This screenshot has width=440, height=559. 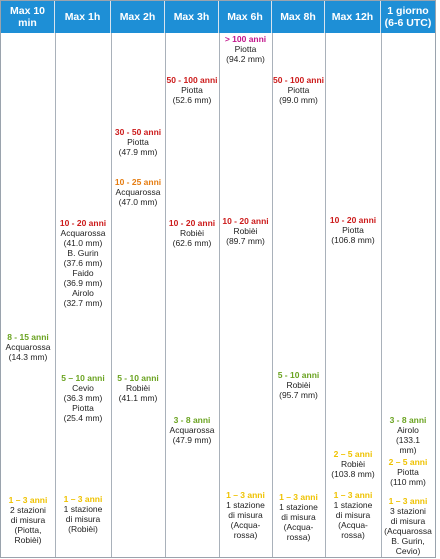 I want to click on entry-max12h-yellow-1: 2 – 5 anni Robièi (103.8 mm), so click(x=353, y=464).